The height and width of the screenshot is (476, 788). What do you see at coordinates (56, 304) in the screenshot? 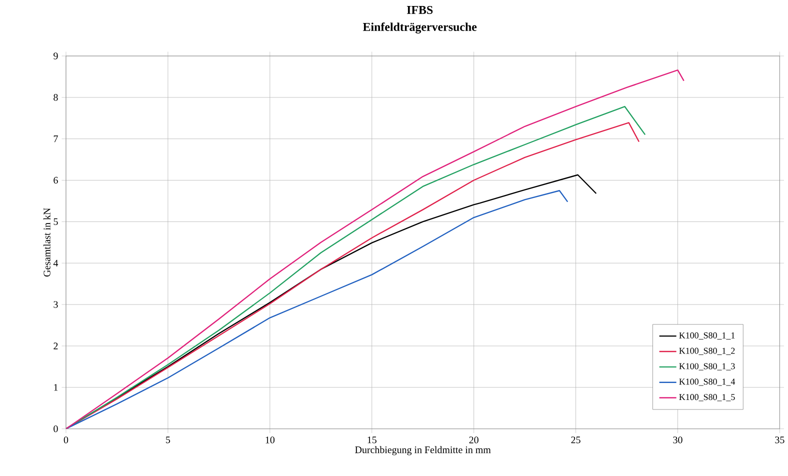
I see `y-tick-label: 3` at bounding box center [56, 304].